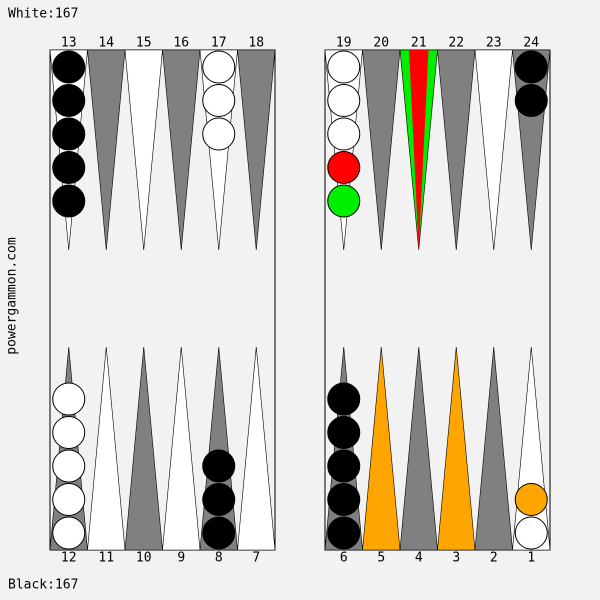 The height and width of the screenshot is (600, 600). Describe the element at coordinates (181, 558) in the screenshot. I see `point-number: 9` at that location.